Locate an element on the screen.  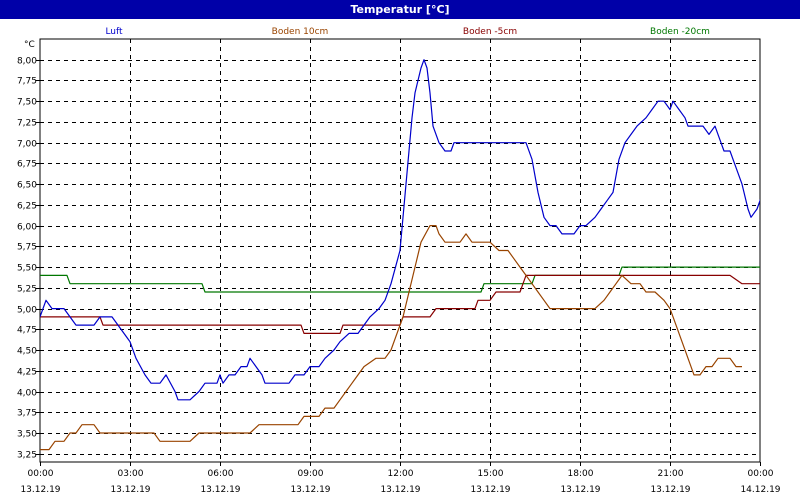
x-tick-time-label: 06:00 is located at coordinates (221, 474).